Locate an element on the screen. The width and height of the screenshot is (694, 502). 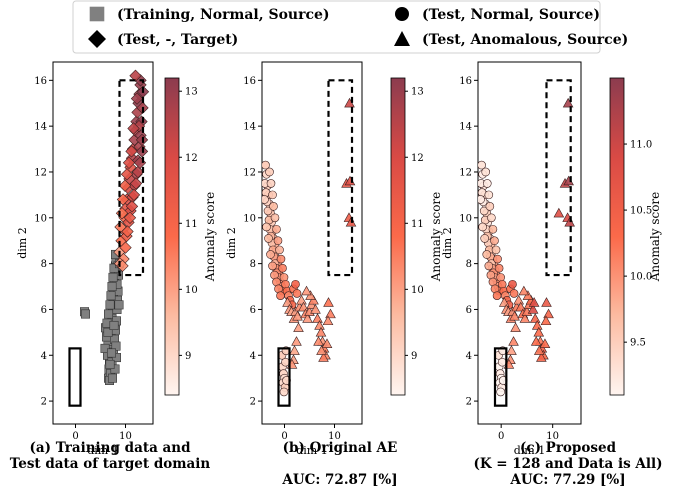
colorbar-tick-label: 11 is located at coordinates (417, 224).